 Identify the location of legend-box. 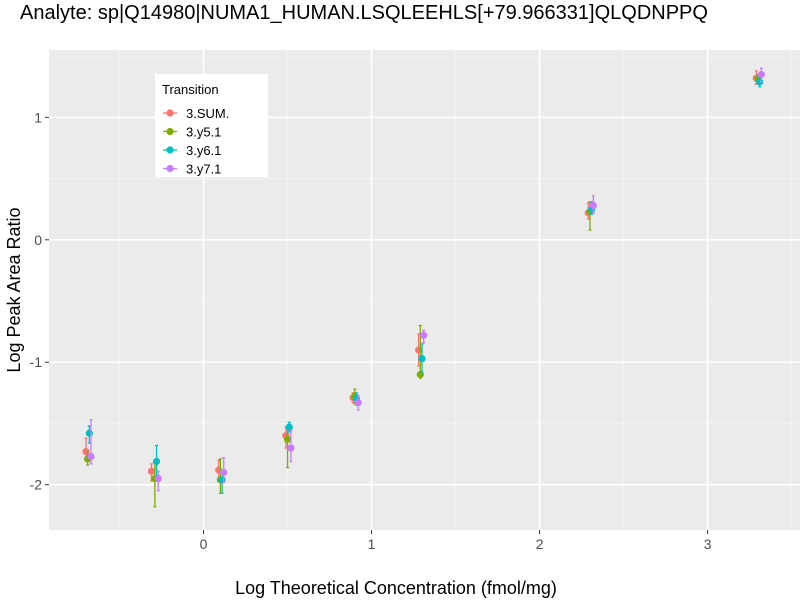
(211, 125).